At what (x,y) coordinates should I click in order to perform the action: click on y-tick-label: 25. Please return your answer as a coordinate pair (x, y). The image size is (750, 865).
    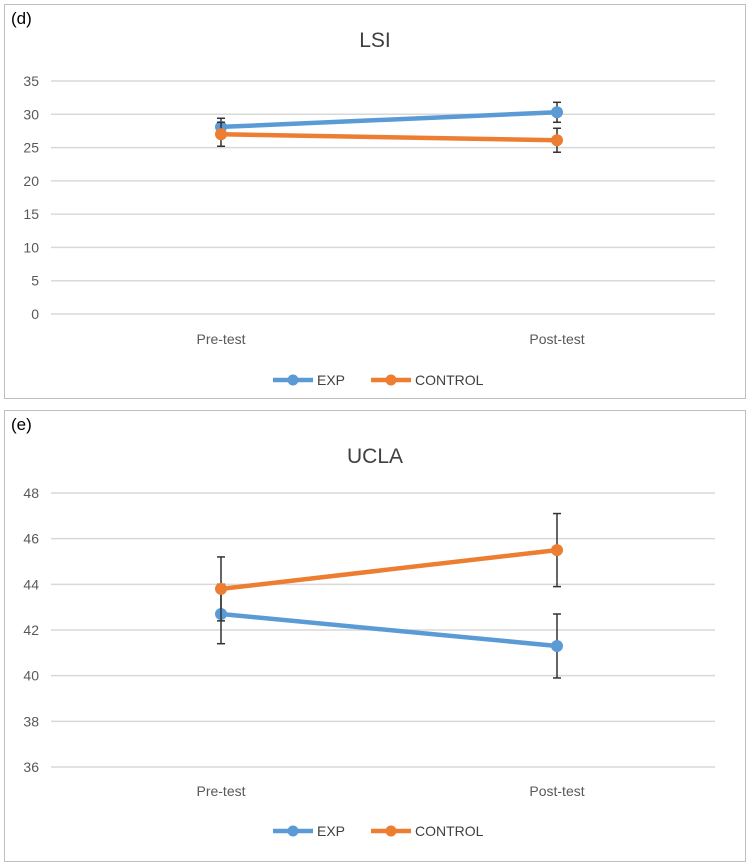
    Looking at the image, I should click on (31, 148).